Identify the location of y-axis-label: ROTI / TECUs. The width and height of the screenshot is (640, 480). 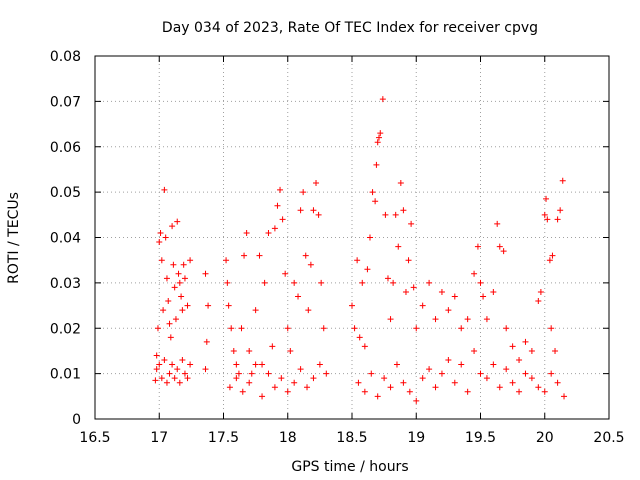
(14, 238).